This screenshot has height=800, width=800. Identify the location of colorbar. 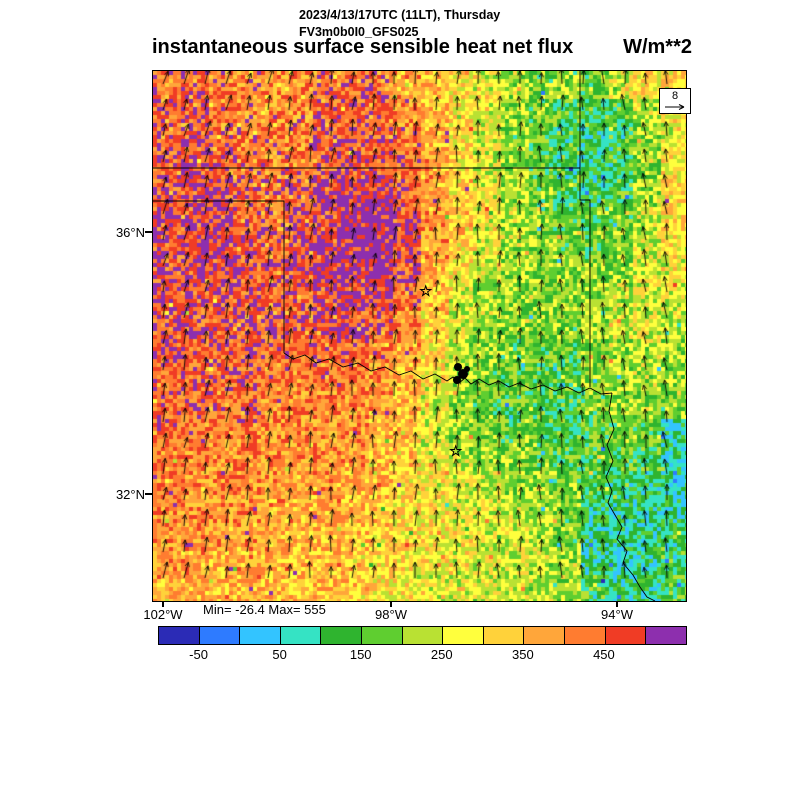
(422, 635).